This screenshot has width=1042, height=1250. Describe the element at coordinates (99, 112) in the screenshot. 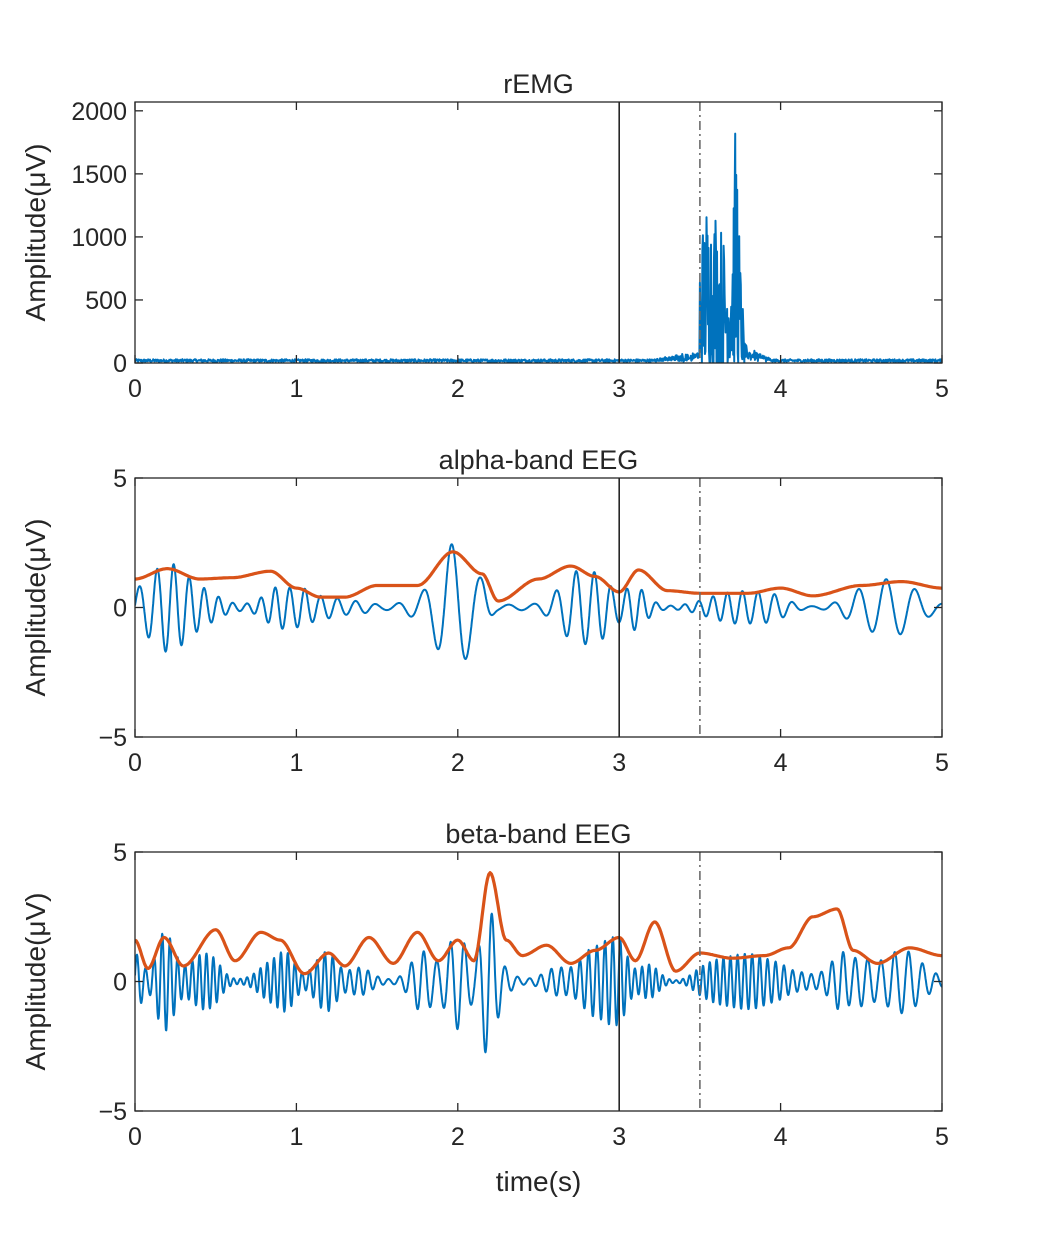

I see `y-tick-label: 2000` at that location.